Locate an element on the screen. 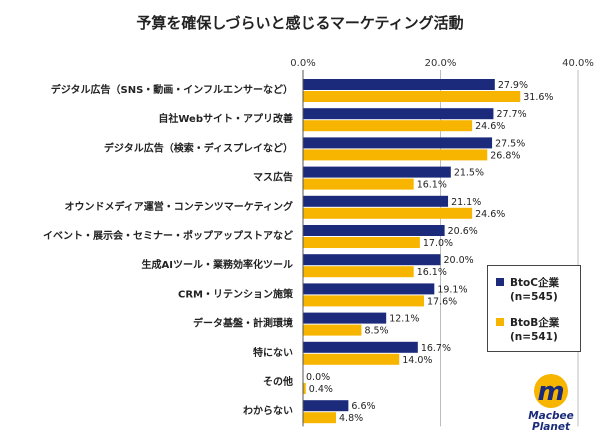 The image size is (600, 438). x-tick-label: 20.0% is located at coordinates (441, 63).